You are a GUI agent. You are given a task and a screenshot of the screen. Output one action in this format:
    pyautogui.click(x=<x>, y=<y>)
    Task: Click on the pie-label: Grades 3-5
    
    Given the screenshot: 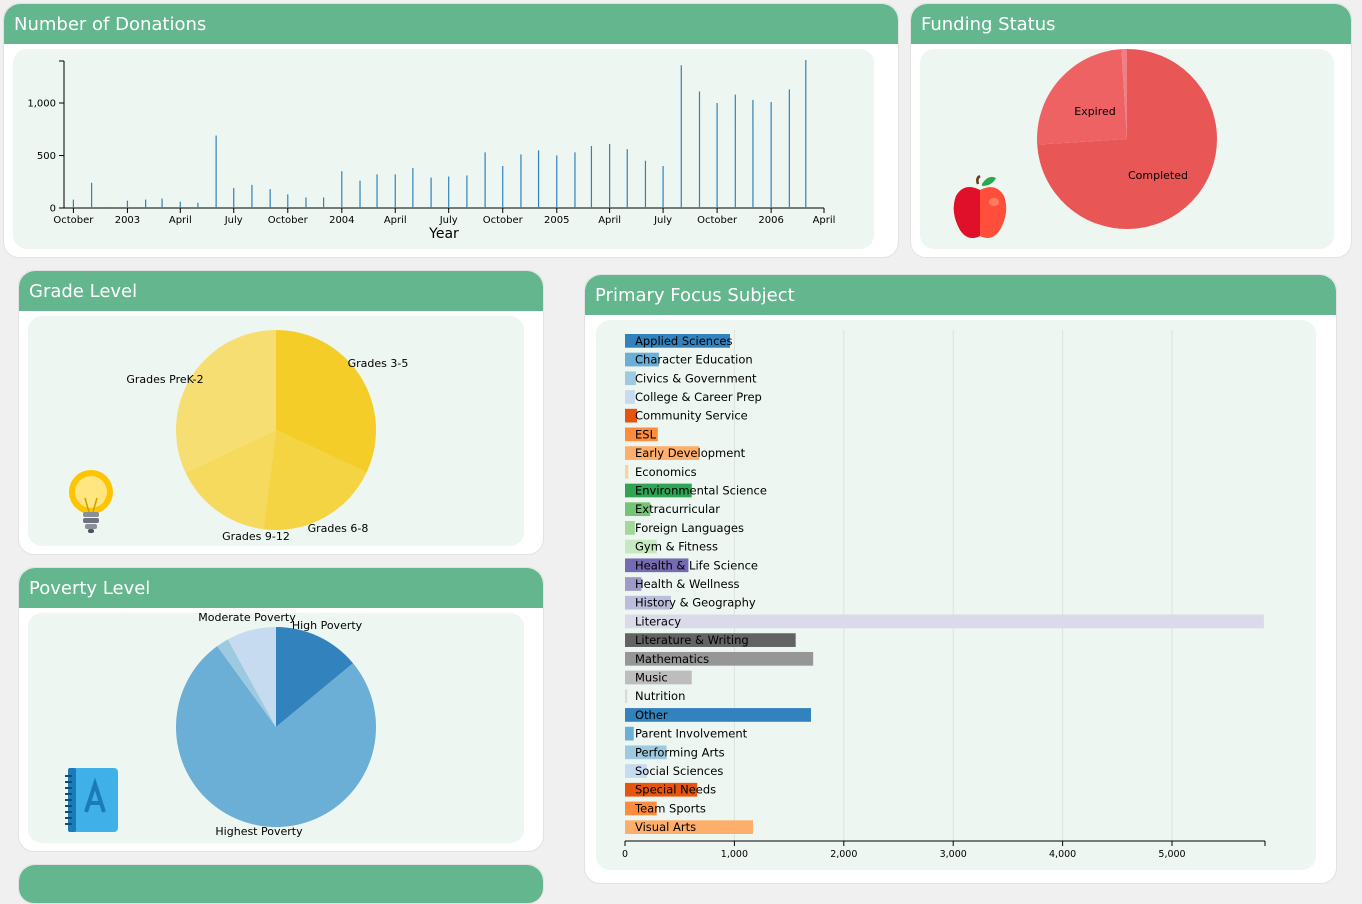 What is the action you would take?
    pyautogui.click(x=378, y=363)
    